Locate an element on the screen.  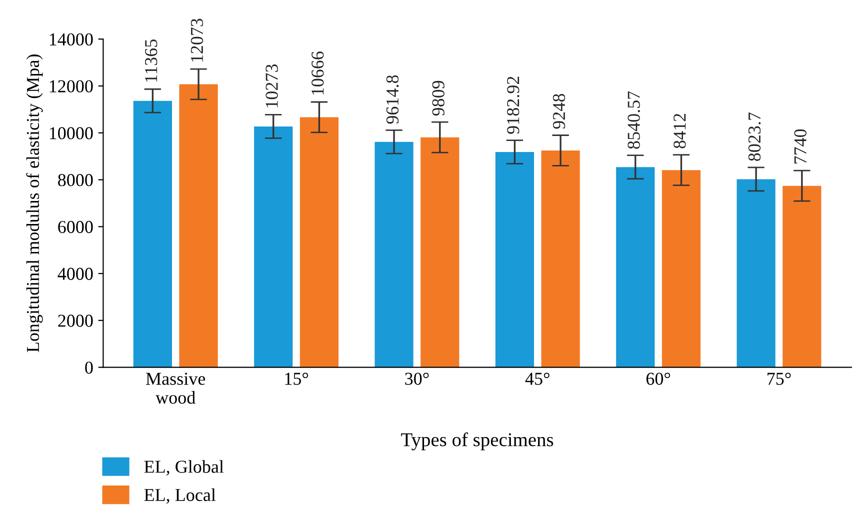
legend-label: EL, Local is located at coordinates (180, 496).